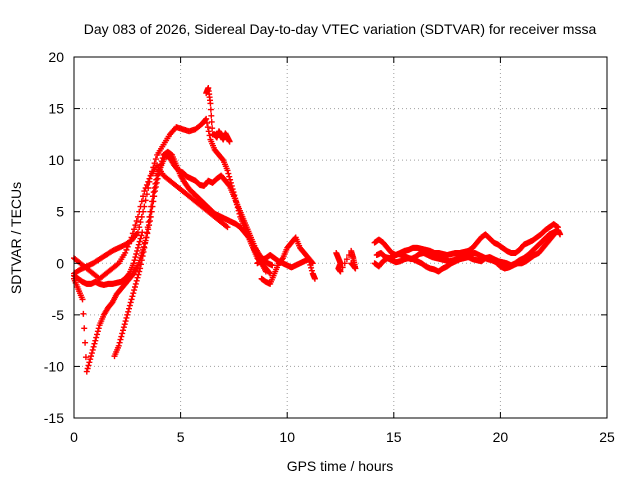 The width and height of the screenshot is (640, 480). What do you see at coordinates (607, 437) in the screenshot?
I see `x-tick-label: 25` at bounding box center [607, 437].